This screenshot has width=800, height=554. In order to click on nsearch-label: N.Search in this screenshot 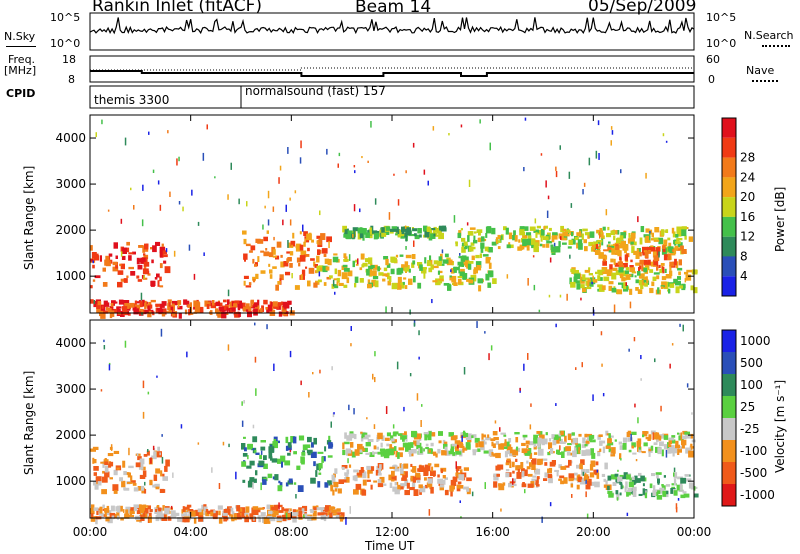, I will do `click(769, 35)`.